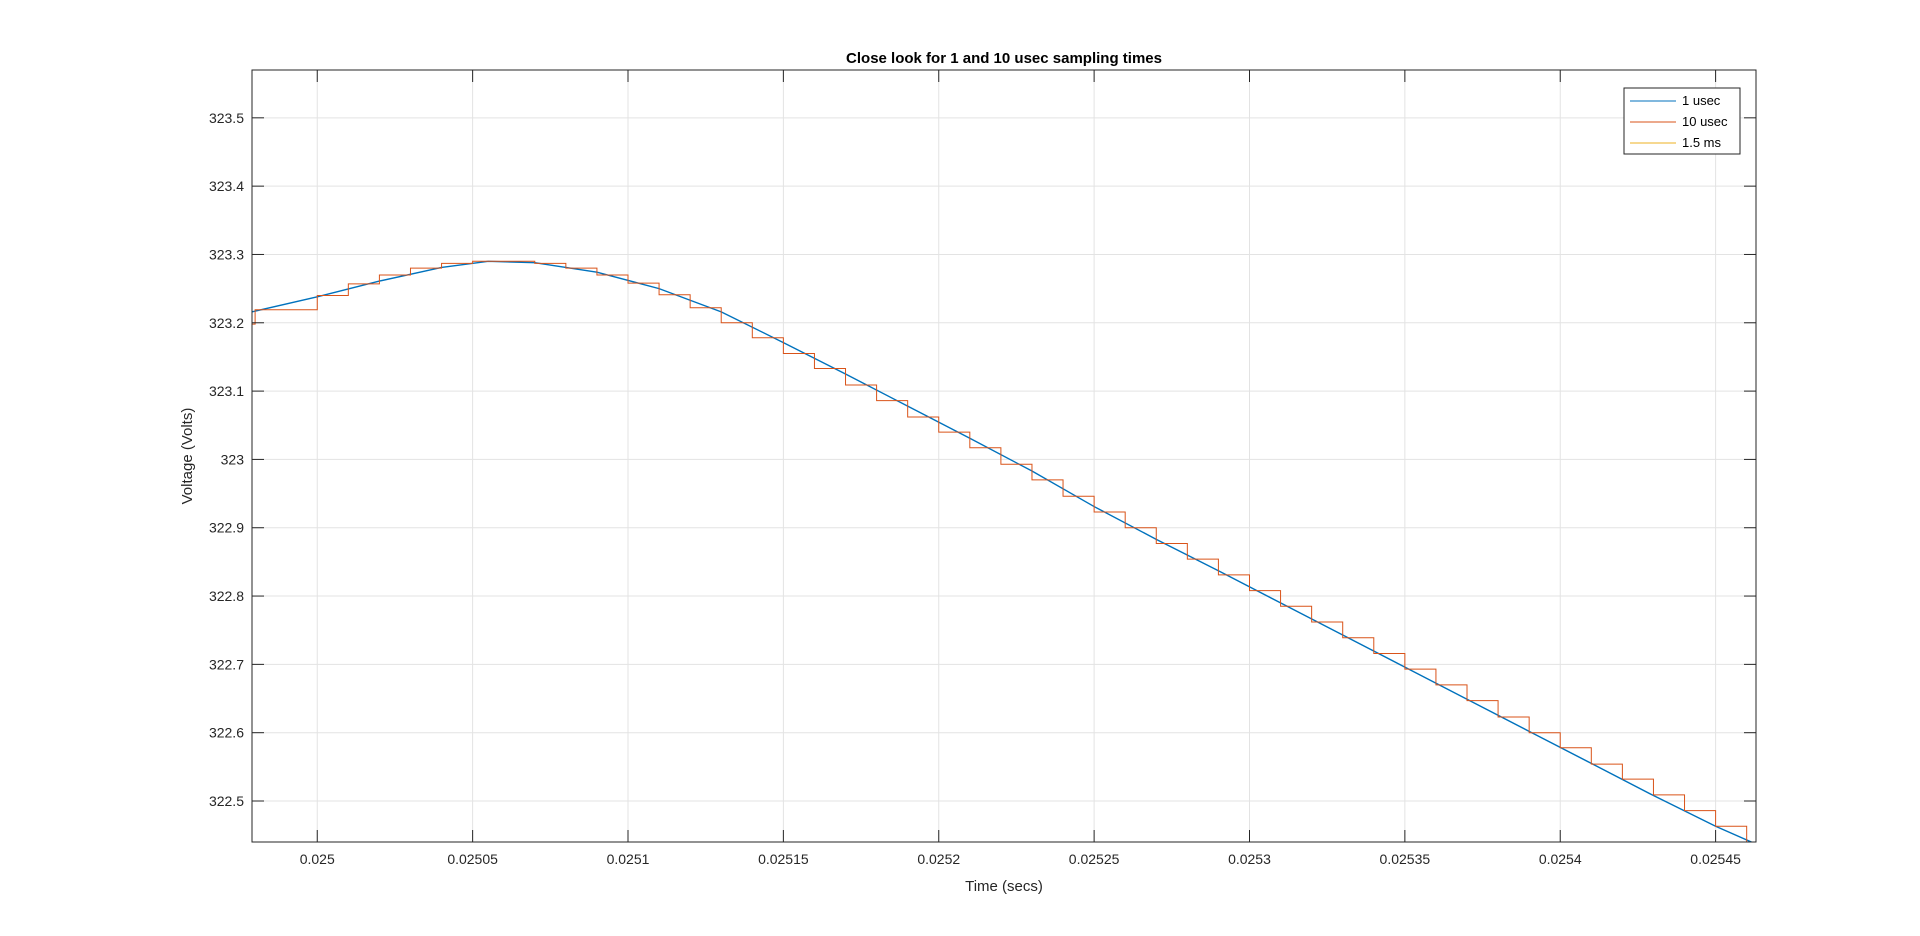 This screenshot has width=1920, height=936. Describe the element at coordinates (226, 323) in the screenshot. I see `y-tick-label: 323.2` at that location.